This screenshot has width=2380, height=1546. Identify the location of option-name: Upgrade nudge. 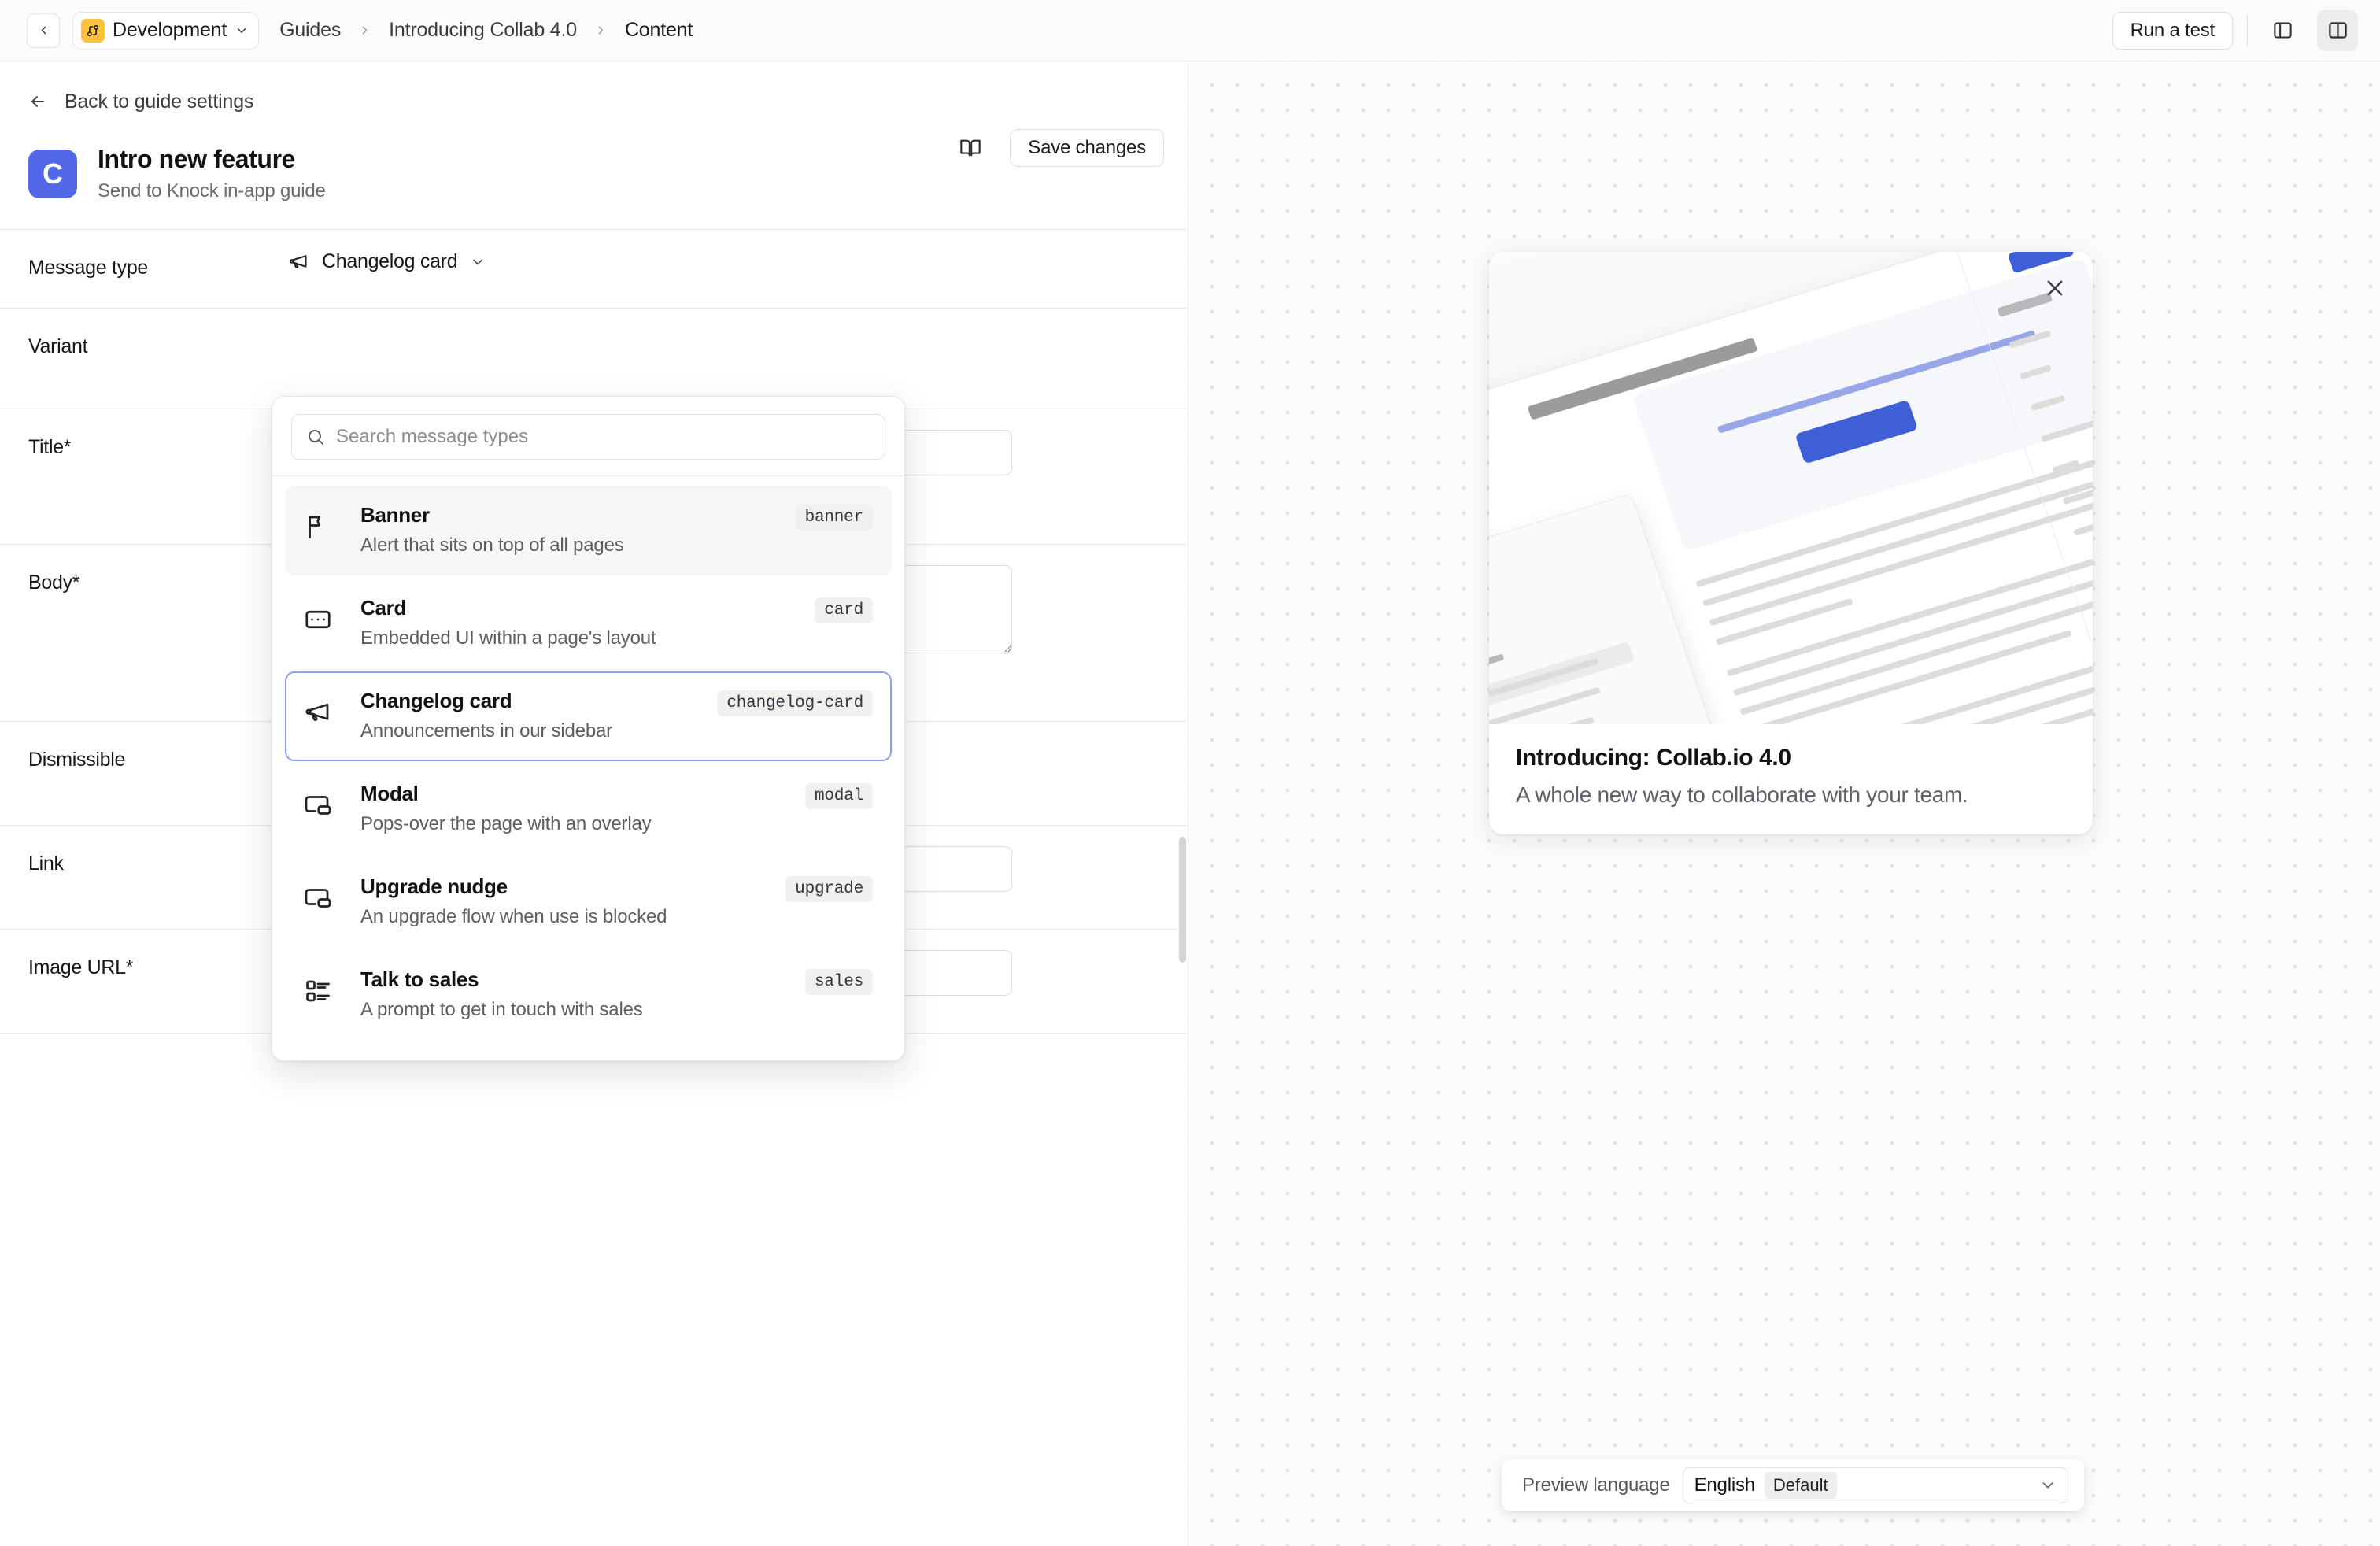
(434, 887).